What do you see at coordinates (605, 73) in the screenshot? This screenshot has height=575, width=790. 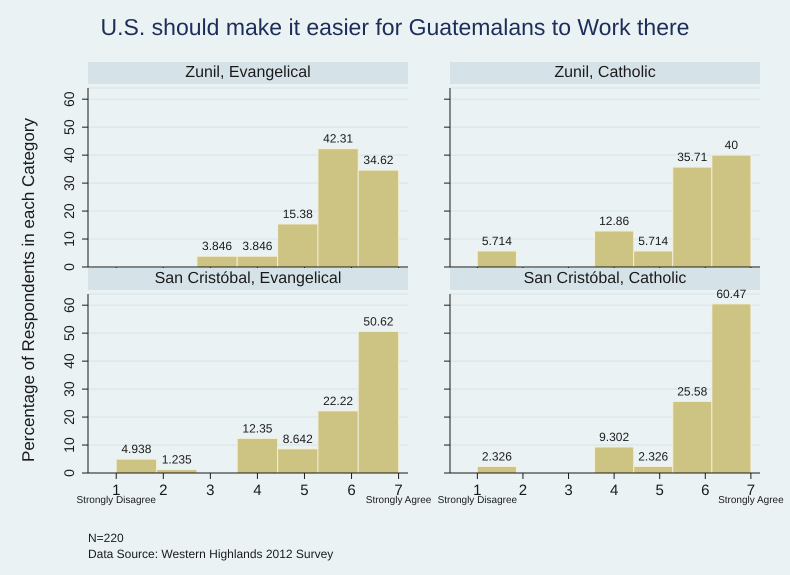 I see `chart-subtitle: Zunil, Catholic` at bounding box center [605, 73].